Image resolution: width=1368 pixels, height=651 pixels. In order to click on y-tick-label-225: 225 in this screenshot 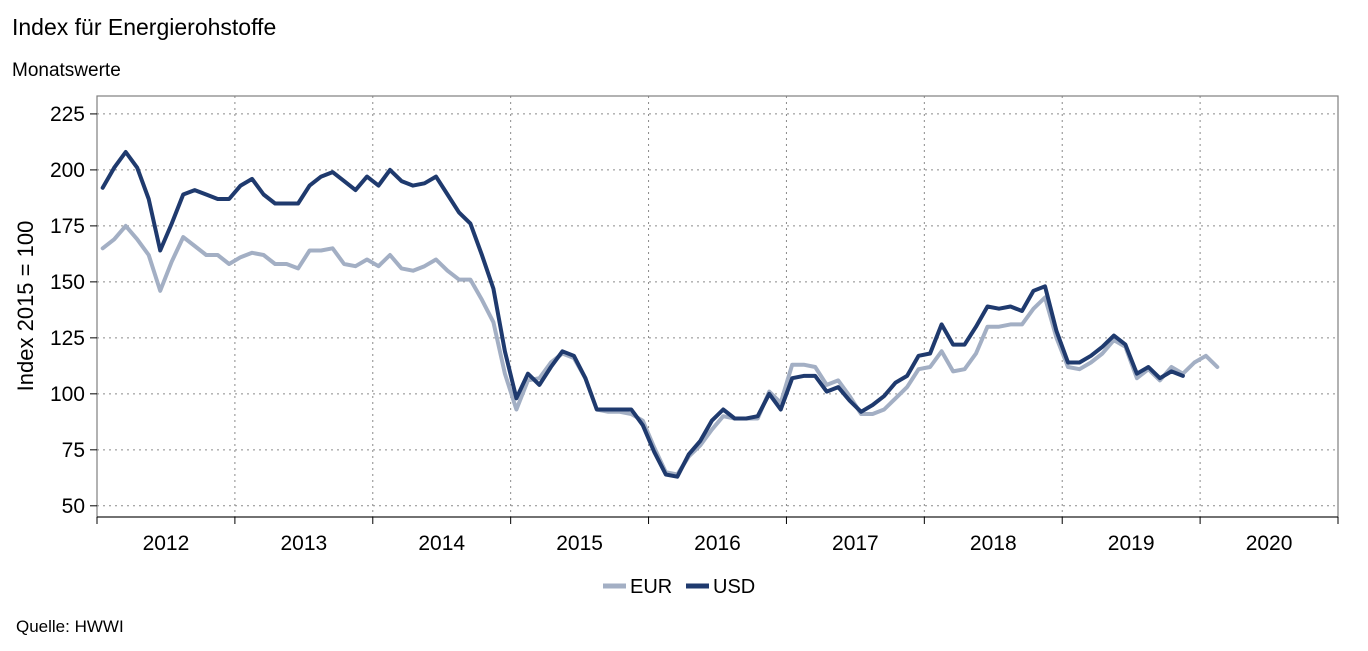, I will do `click(67, 114)`.